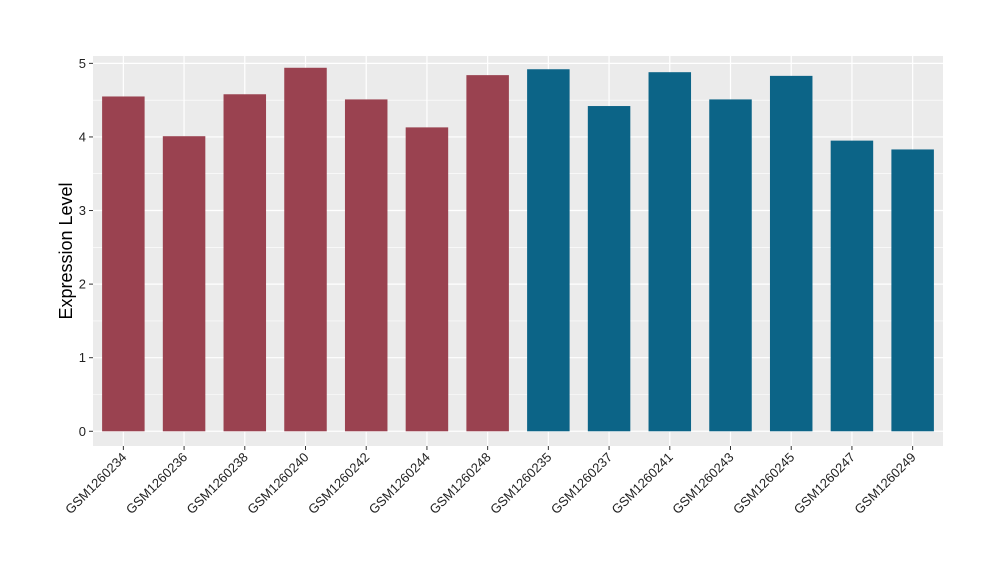 Image resolution: width=1000 pixels, height=580 pixels. I want to click on y-tick-label: 4, so click(82, 136).